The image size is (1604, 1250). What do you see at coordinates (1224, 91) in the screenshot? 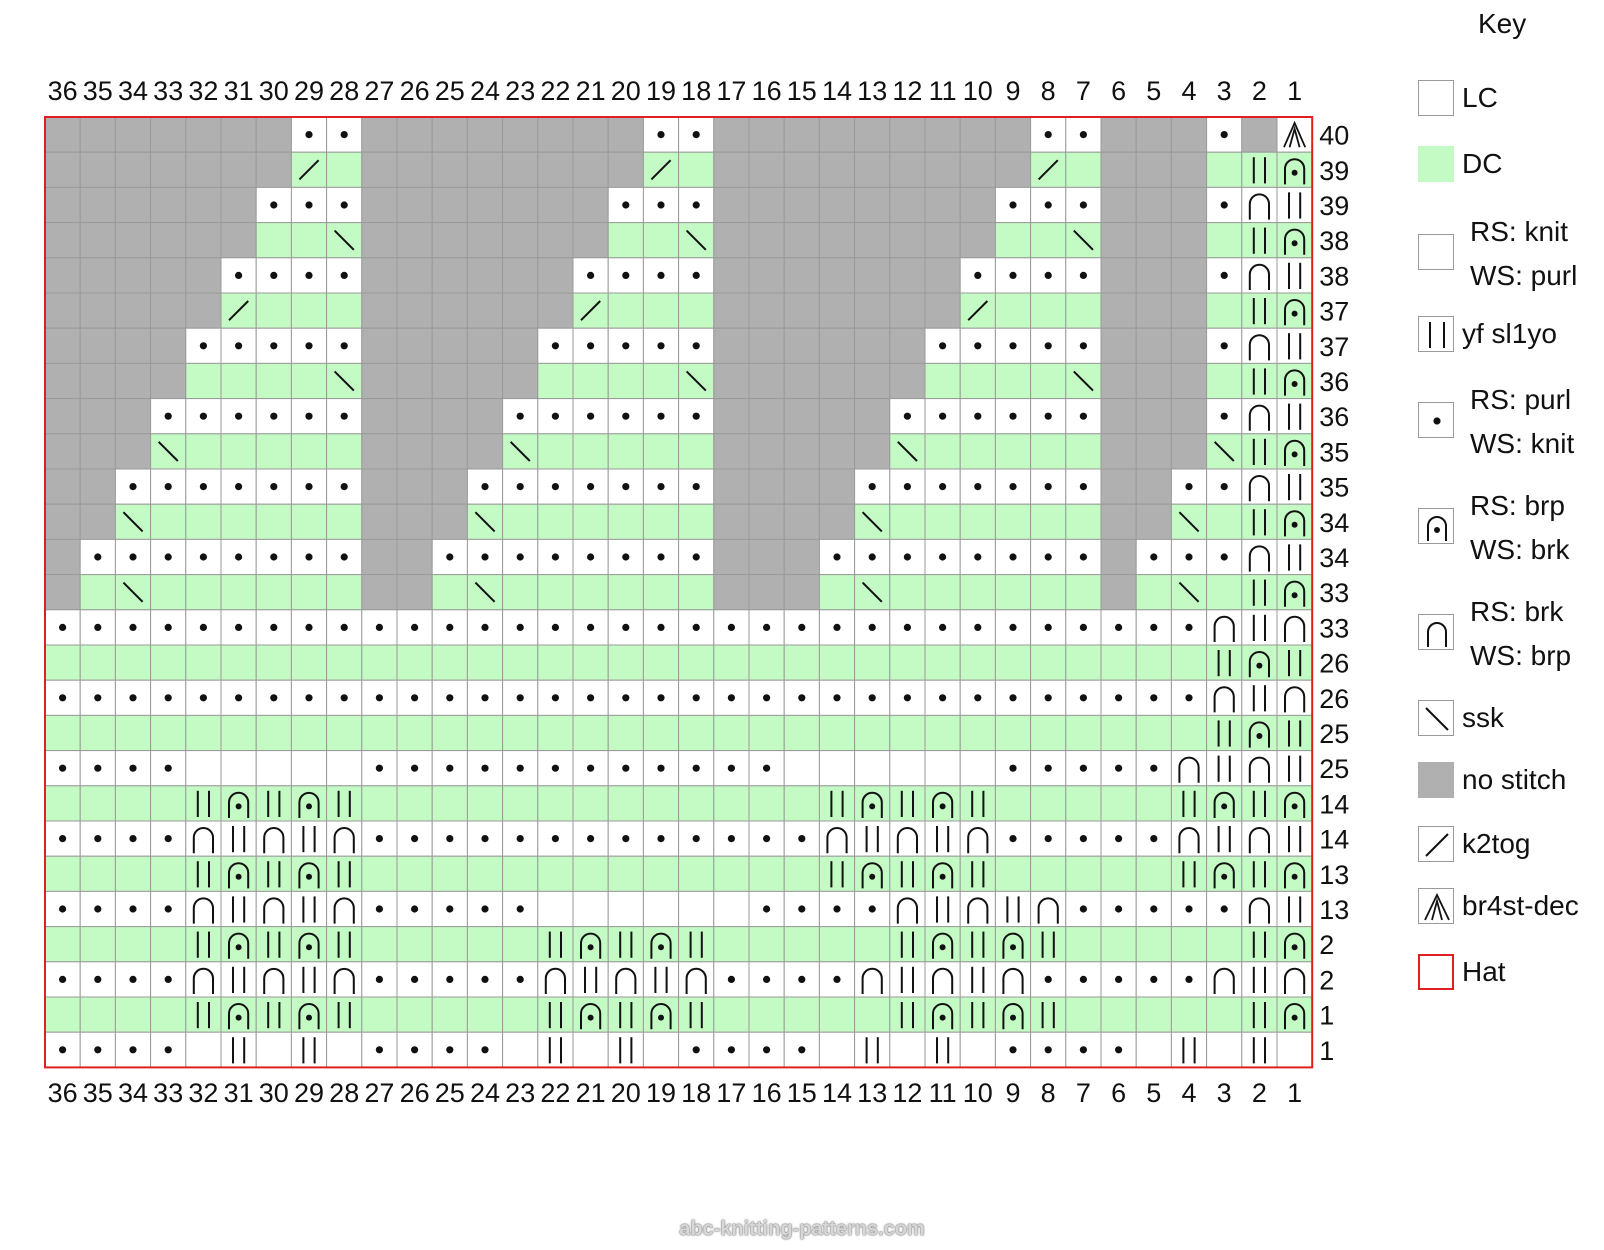
I see `column-number-top: 3` at bounding box center [1224, 91].